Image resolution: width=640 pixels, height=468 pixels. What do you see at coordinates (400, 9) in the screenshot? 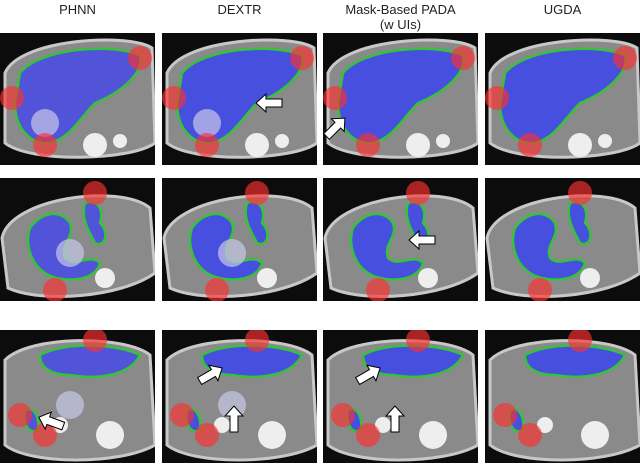
I see `column-title: Mask-Based PADA` at bounding box center [400, 9].